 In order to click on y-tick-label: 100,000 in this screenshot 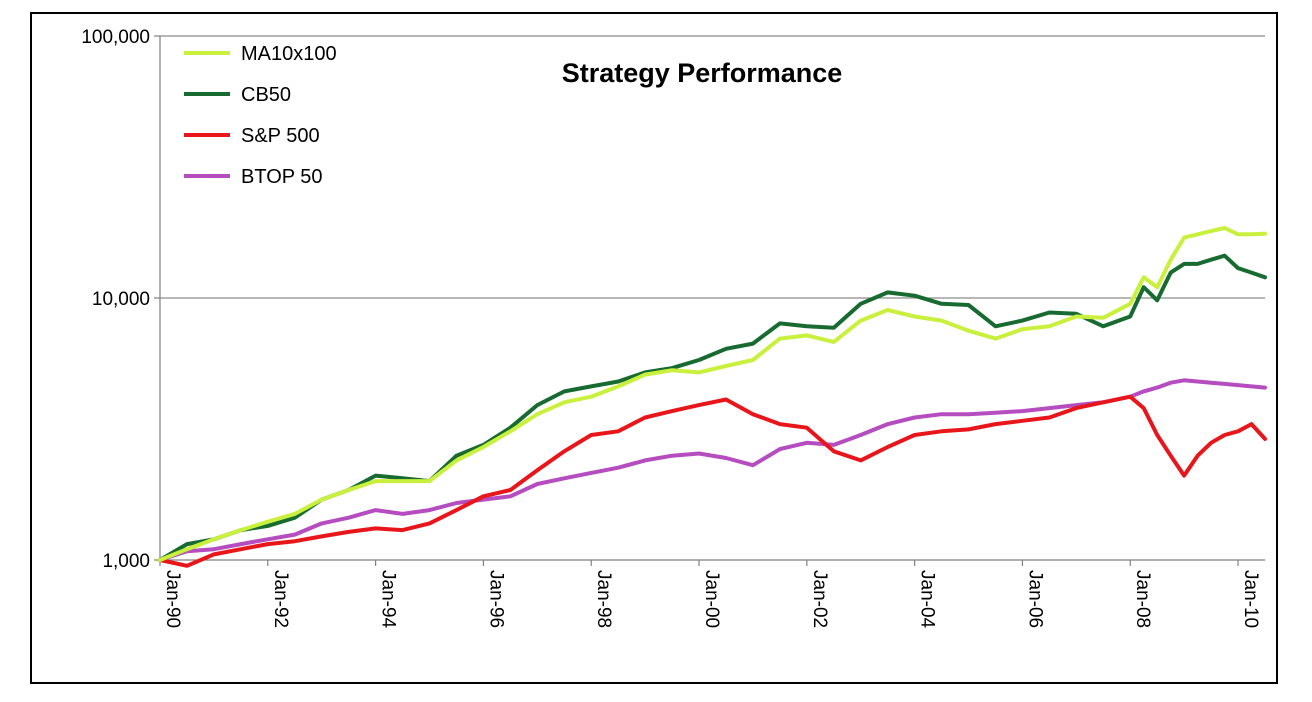, I will do `click(115, 37)`.